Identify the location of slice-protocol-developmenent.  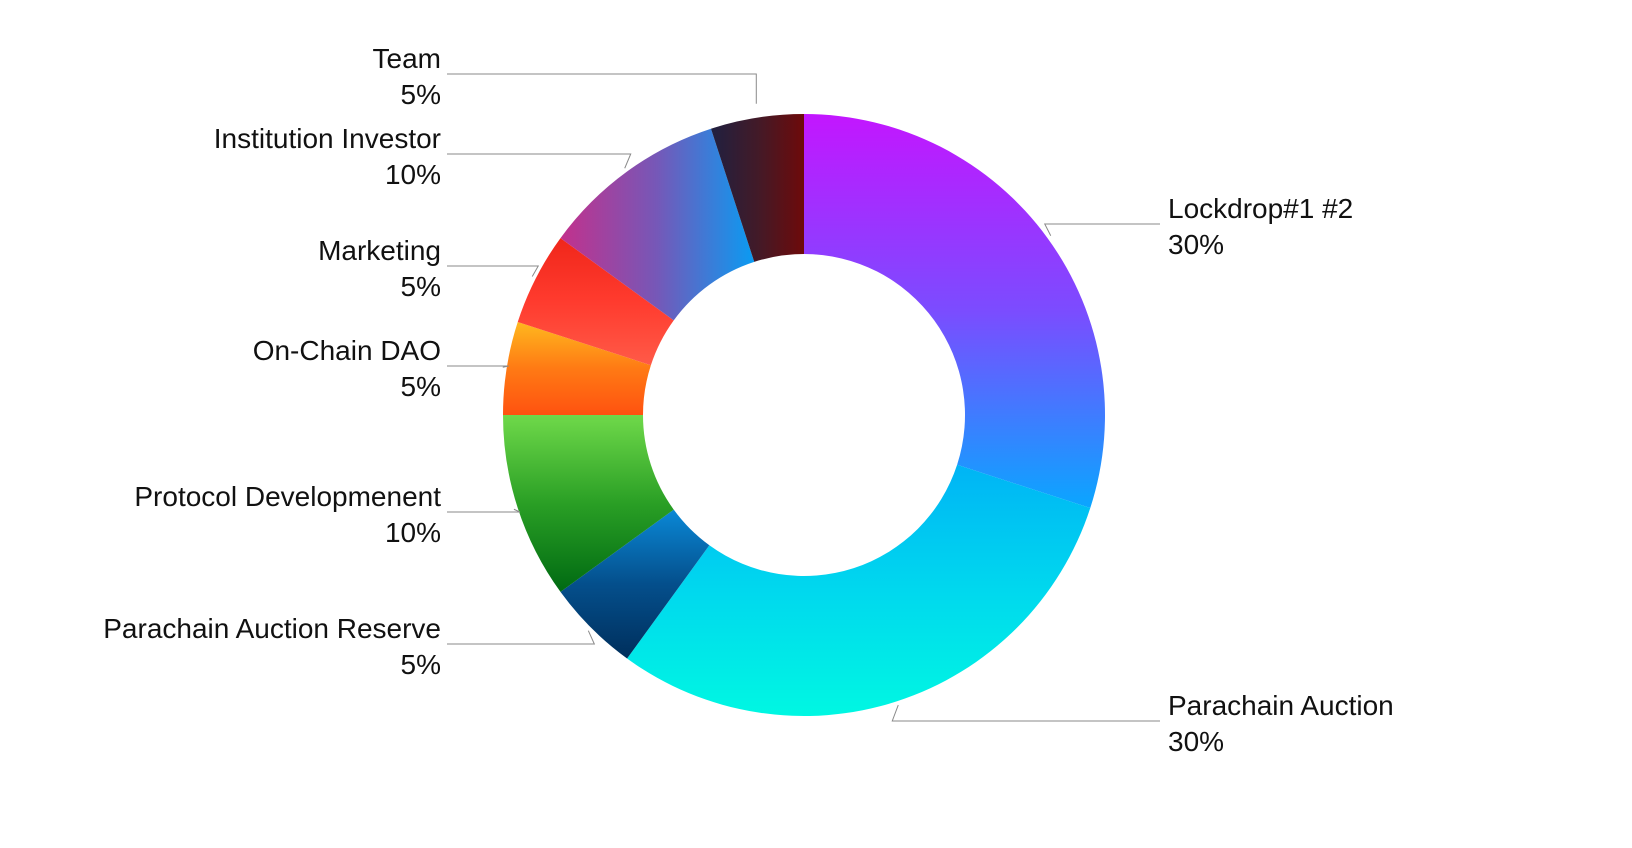
(588, 503).